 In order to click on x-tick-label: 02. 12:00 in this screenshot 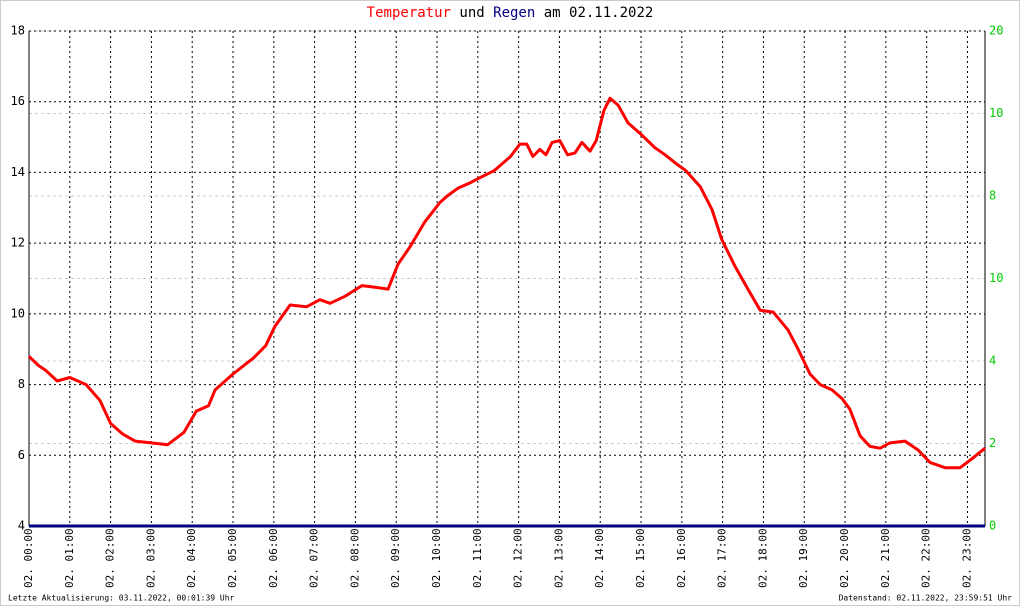, I will do `click(518, 558)`.